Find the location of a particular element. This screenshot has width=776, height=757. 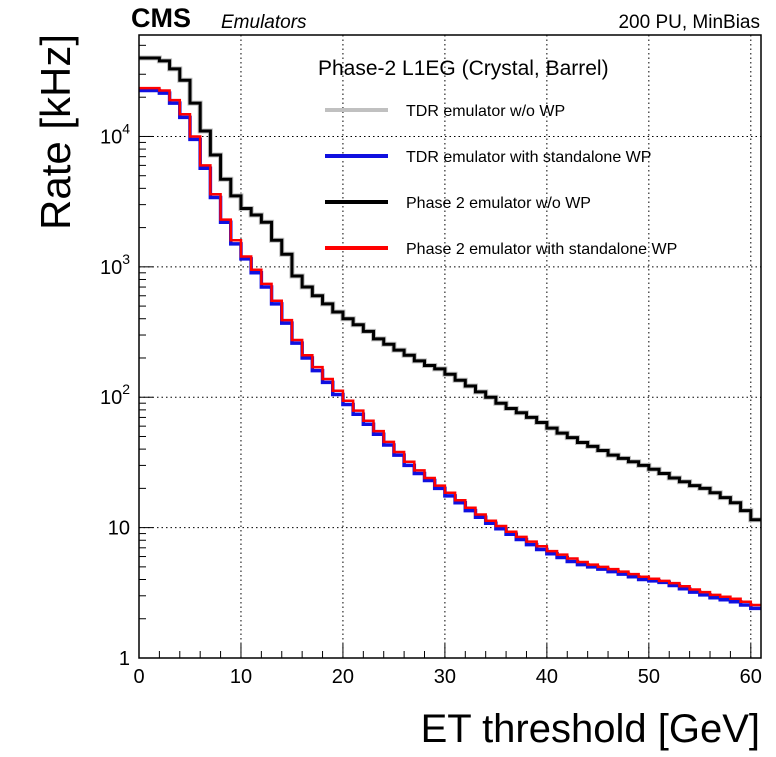

x-axis-title: ET threshold [GeV] is located at coordinates (590, 729).